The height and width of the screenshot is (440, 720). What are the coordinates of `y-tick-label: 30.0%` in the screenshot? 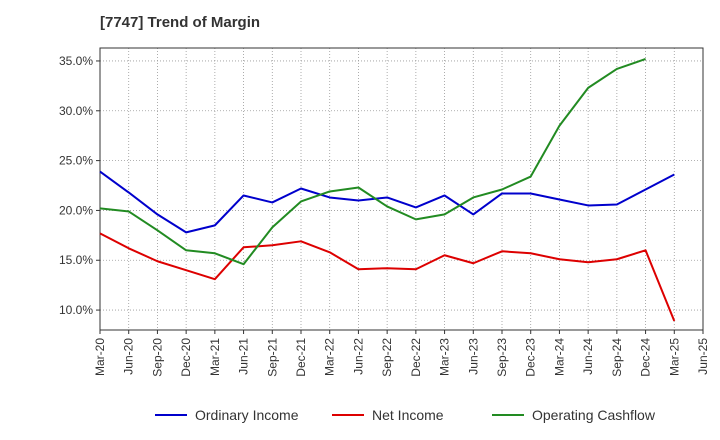 It's located at (76, 111).